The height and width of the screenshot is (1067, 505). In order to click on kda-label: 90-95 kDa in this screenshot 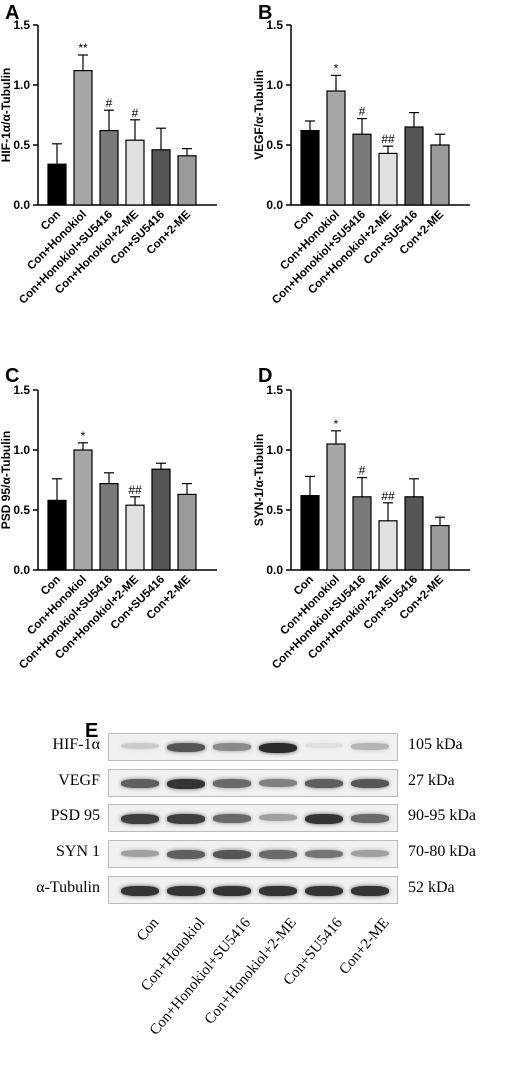, I will do `click(442, 815)`.